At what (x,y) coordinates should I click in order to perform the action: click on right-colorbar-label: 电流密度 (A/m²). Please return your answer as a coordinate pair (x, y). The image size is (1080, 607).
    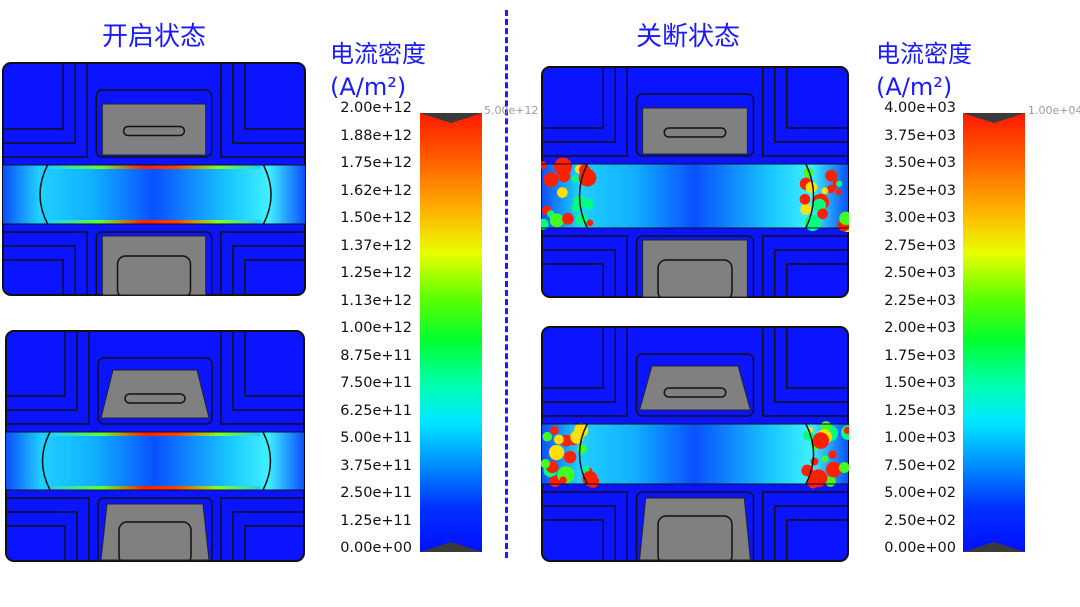
    Looking at the image, I should click on (924, 71).